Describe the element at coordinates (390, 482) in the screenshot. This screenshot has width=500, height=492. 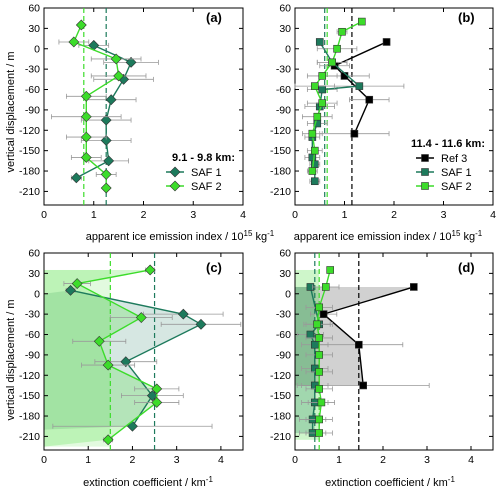
I see `x-axis-label-d: extinction coefficient / km-1` at that location.